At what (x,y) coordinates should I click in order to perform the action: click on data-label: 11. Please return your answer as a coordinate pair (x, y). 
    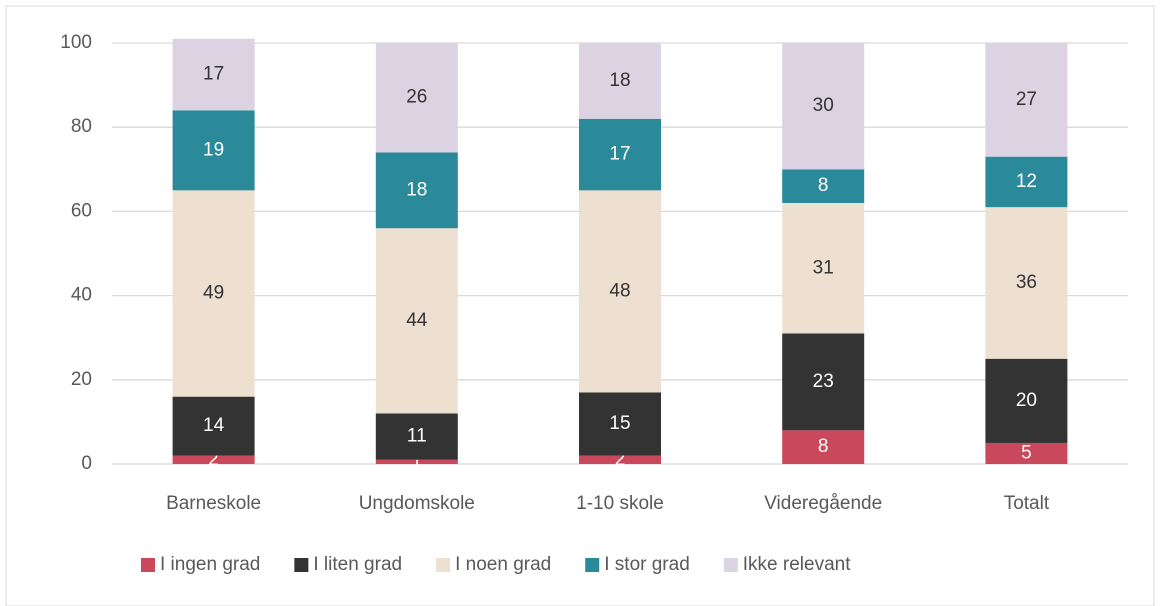
    Looking at the image, I should click on (417, 436).